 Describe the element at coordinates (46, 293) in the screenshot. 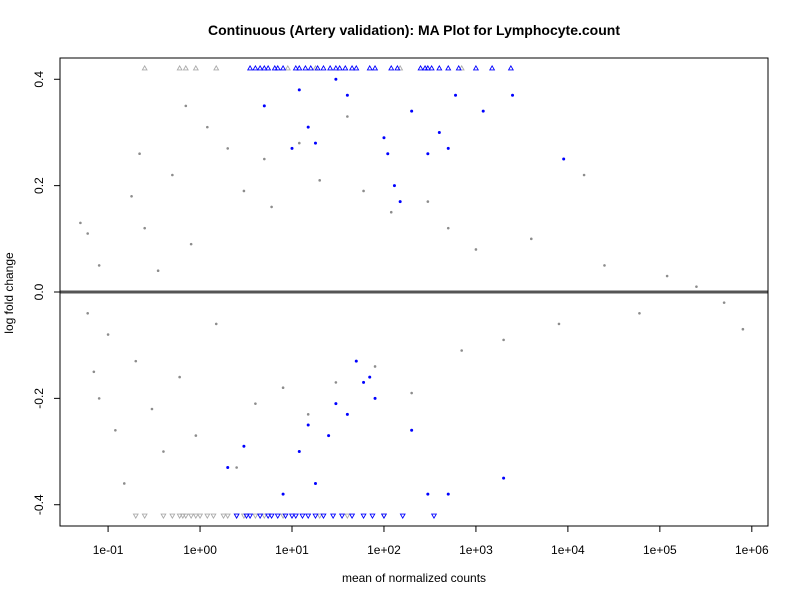

I see `y-axis: -0.4 -0.2 0.0 0.2 0.4` at that location.